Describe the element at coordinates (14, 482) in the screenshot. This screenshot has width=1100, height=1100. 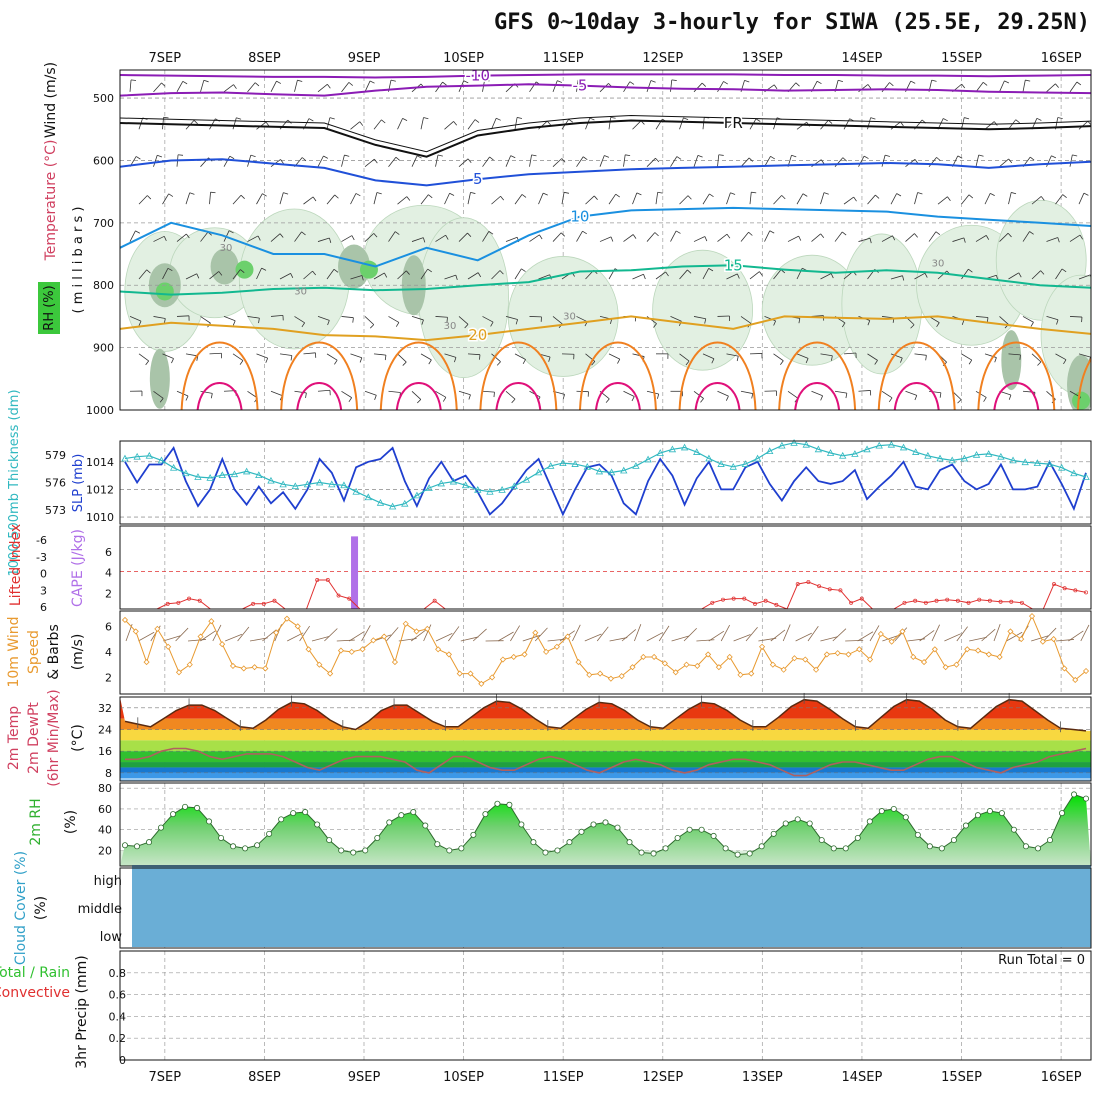
I see `ylabel-thickness: 1000-500mb Thickness (dm)` at that location.